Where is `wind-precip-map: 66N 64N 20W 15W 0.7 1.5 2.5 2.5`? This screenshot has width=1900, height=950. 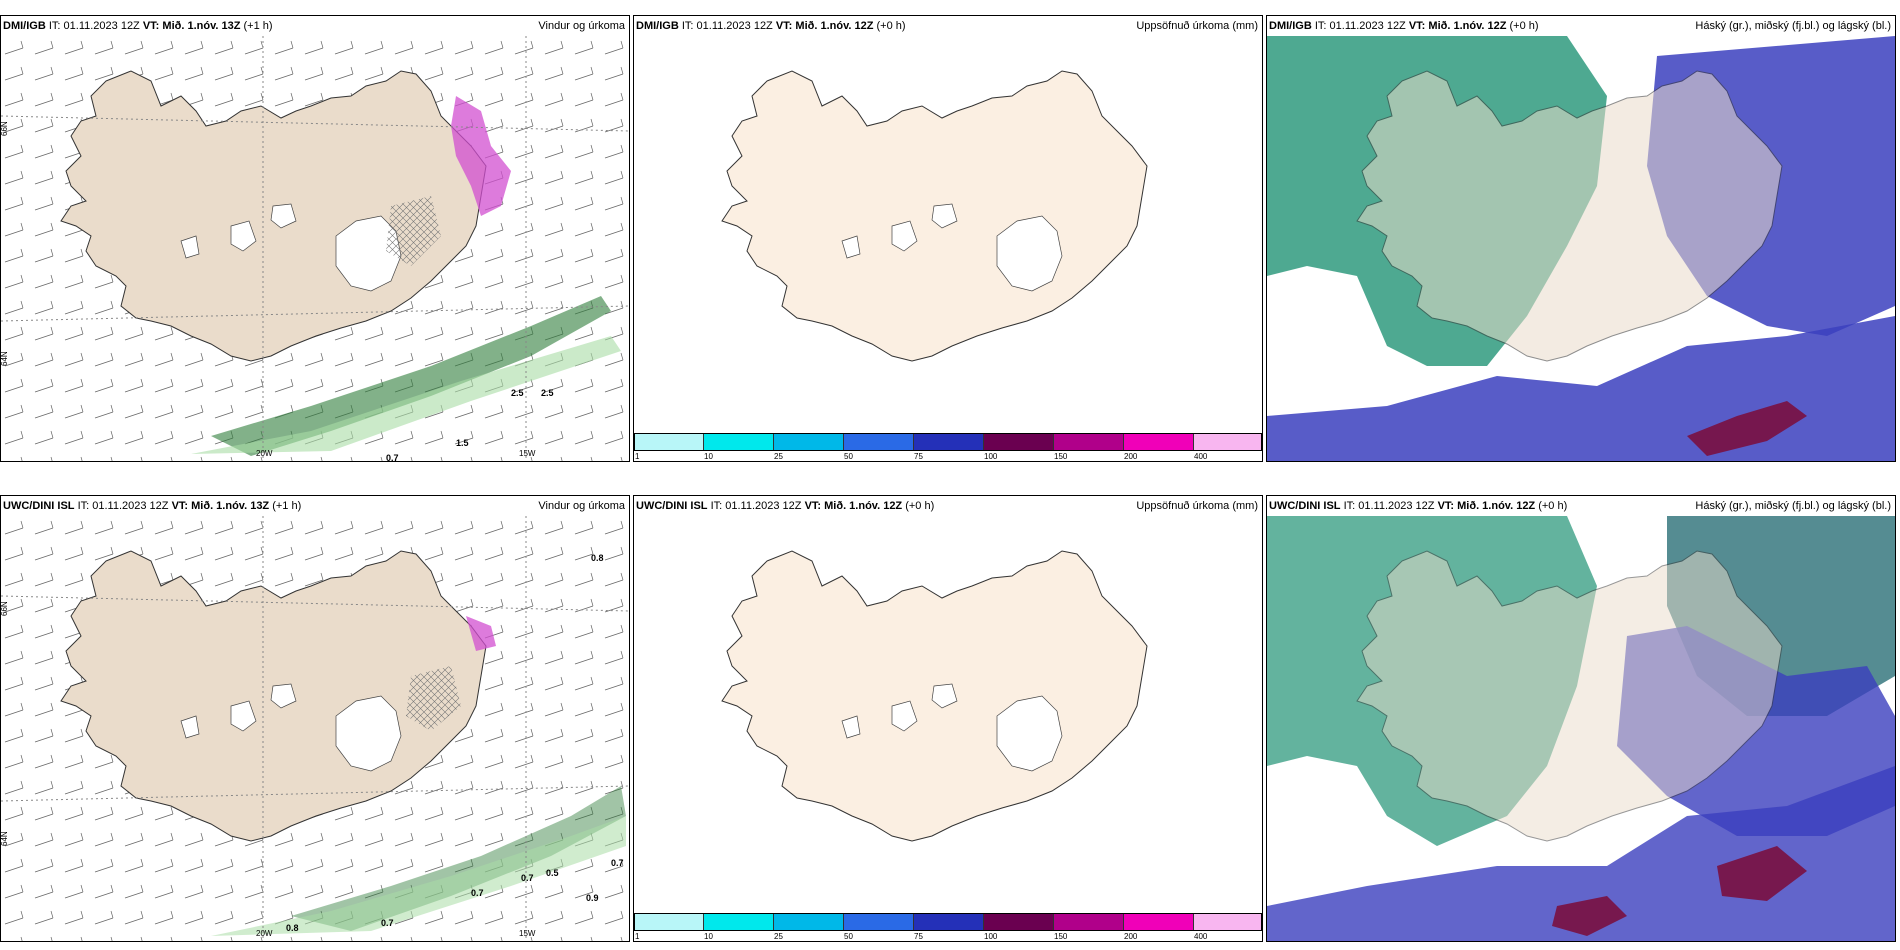 wind-precip-map: 66N 64N 20W 15W 0.7 1.5 2.5 2.5 is located at coordinates (315, 248).